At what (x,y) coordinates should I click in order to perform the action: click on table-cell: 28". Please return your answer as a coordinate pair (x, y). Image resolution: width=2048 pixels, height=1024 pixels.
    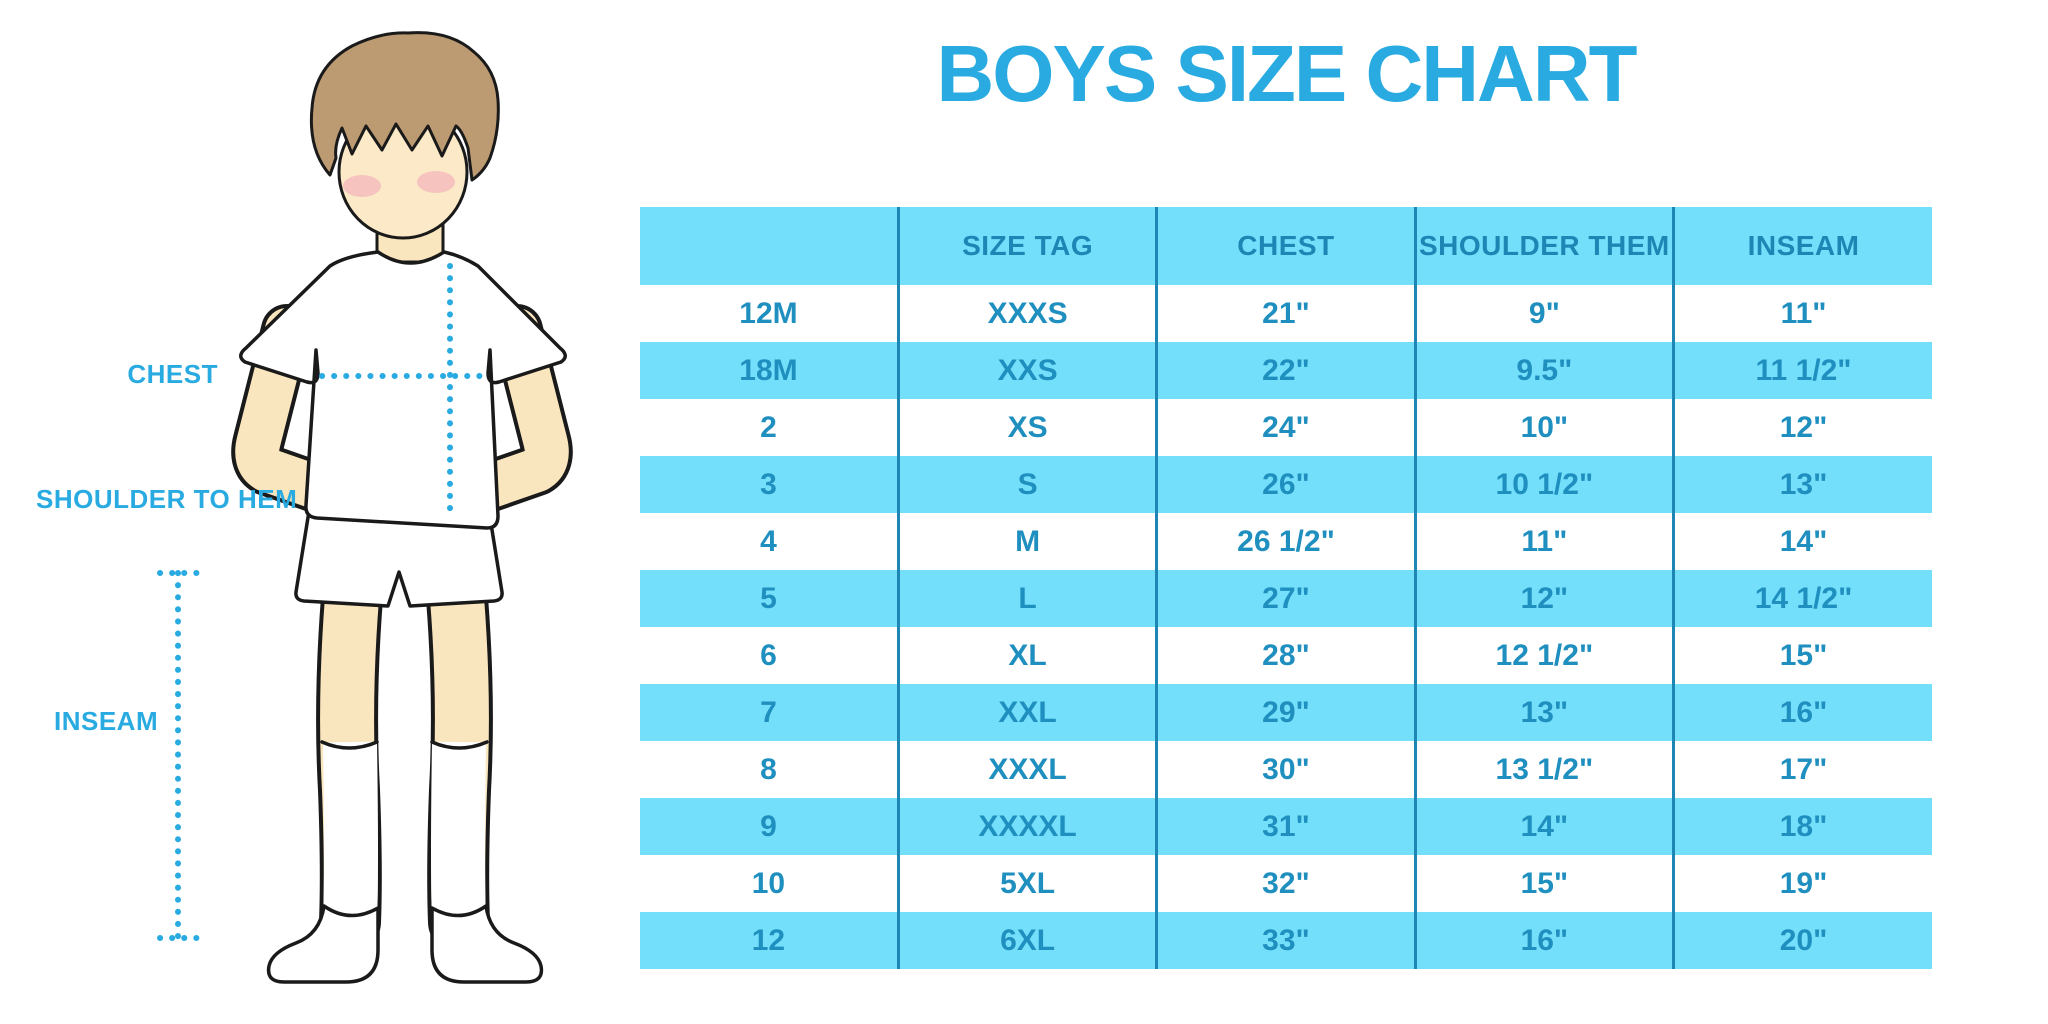
    Looking at the image, I should click on (1285, 655).